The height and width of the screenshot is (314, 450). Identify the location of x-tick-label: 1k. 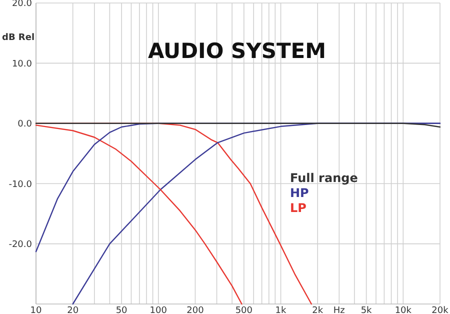
(281, 310).